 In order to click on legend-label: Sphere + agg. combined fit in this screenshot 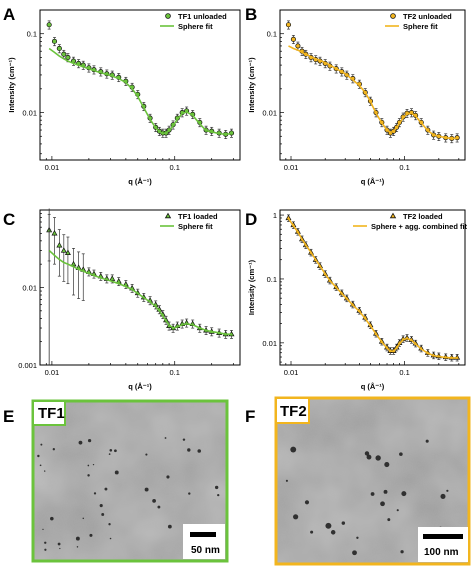, I will do `click(419, 226)`.